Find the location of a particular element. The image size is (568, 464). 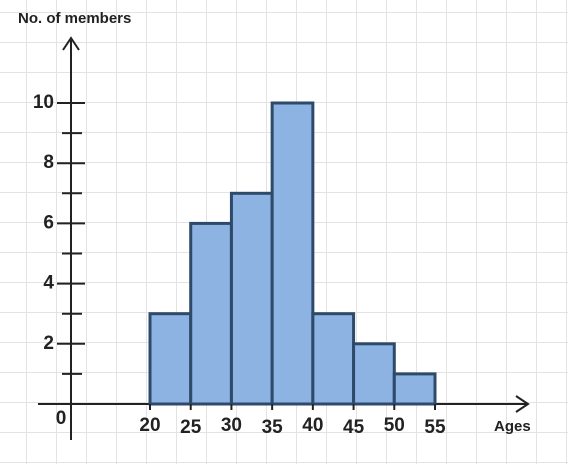

x-tick-label: 35 is located at coordinates (273, 427).